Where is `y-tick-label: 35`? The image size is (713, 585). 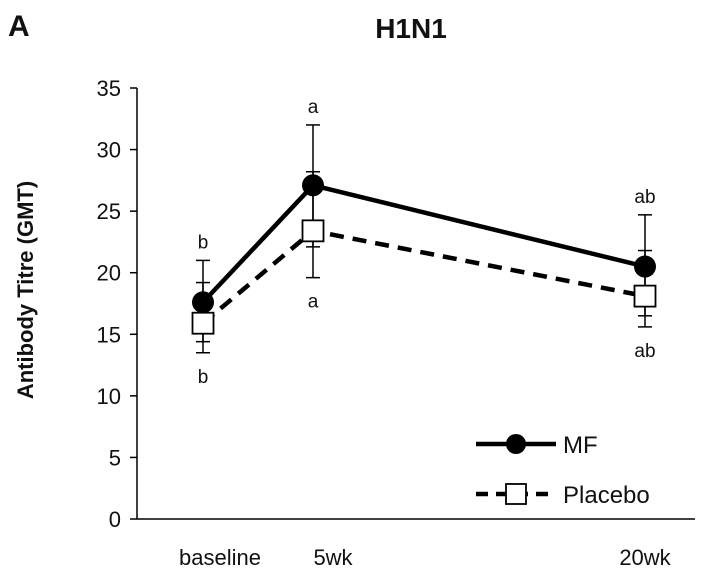 y-tick-label: 35 is located at coordinates (109, 88).